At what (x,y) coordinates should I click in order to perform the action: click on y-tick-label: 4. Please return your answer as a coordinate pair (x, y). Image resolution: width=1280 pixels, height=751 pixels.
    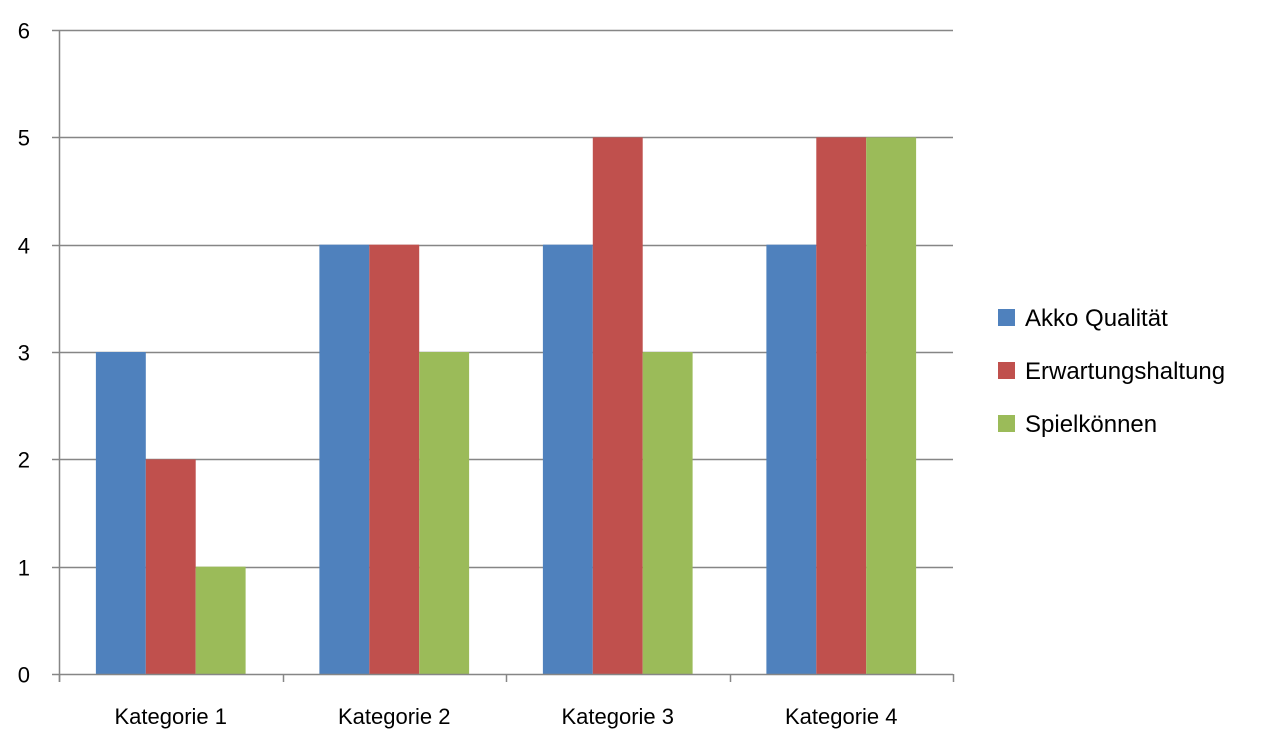
    Looking at the image, I should click on (24, 246).